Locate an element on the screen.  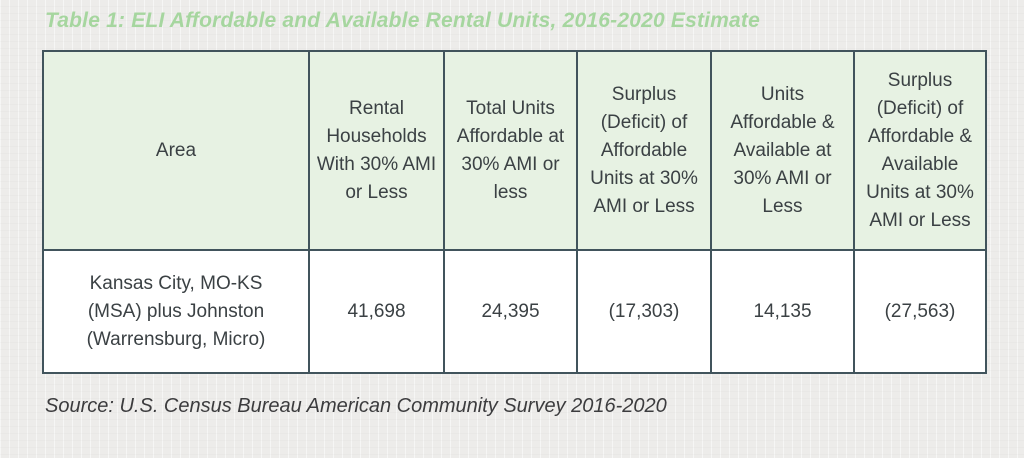
cell-rental-households: 41,698 is located at coordinates (376, 311).